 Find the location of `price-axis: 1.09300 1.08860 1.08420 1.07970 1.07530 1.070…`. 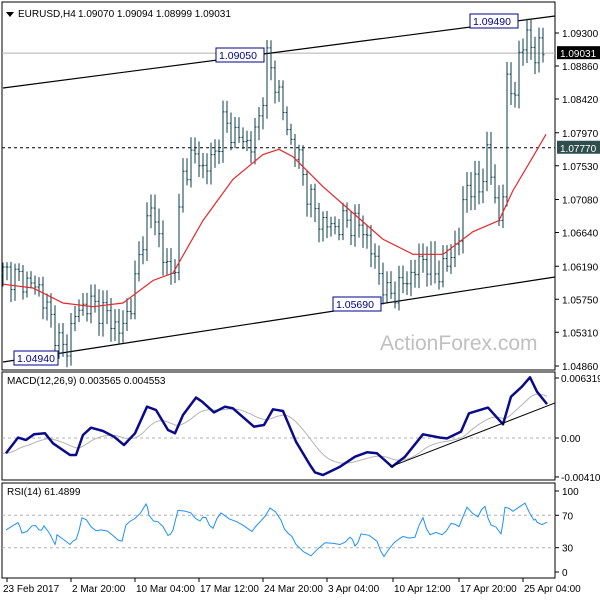

price-axis: 1.09300 1.08860 1.08420 1.07970 1.07530 1.070… is located at coordinates (577, 201).